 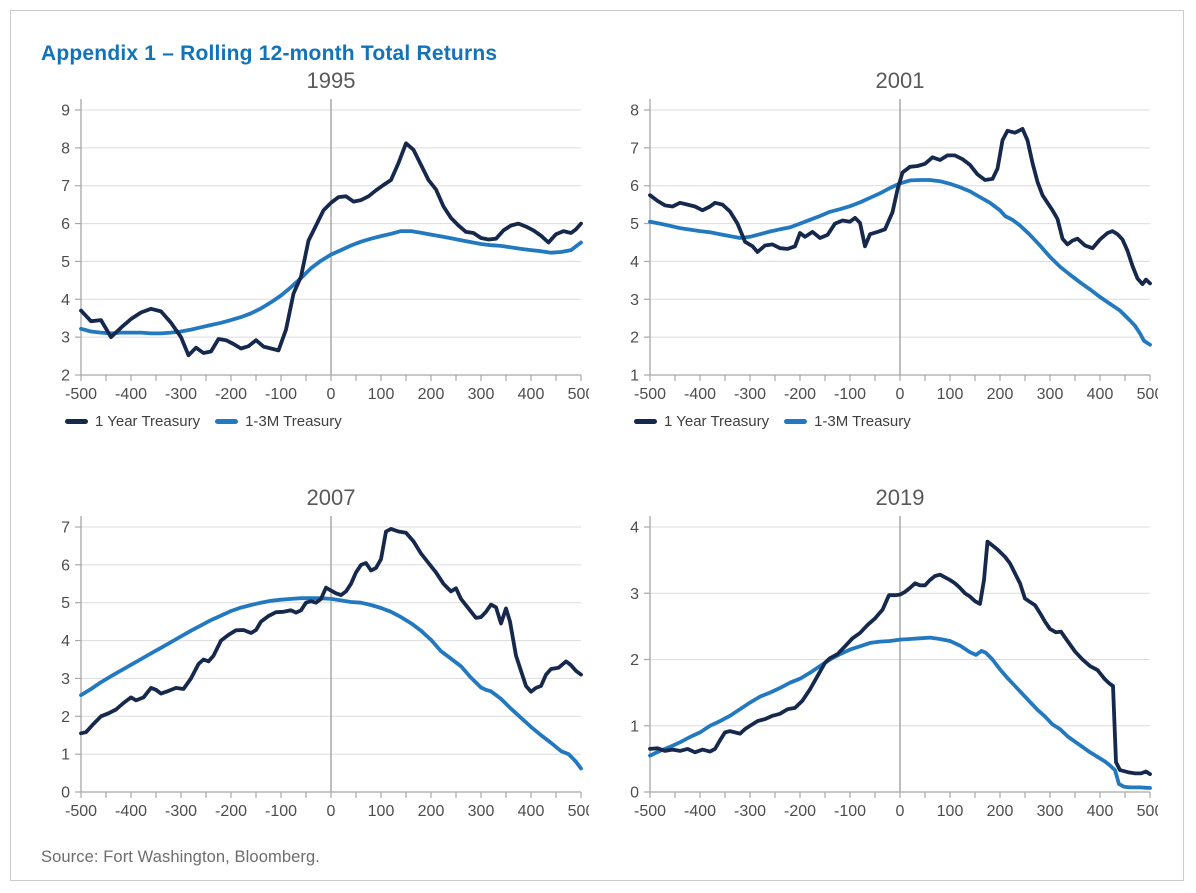 I want to click on legend-2001: 1 Year Treasury 1-3M Treasury, so click(x=884, y=421).